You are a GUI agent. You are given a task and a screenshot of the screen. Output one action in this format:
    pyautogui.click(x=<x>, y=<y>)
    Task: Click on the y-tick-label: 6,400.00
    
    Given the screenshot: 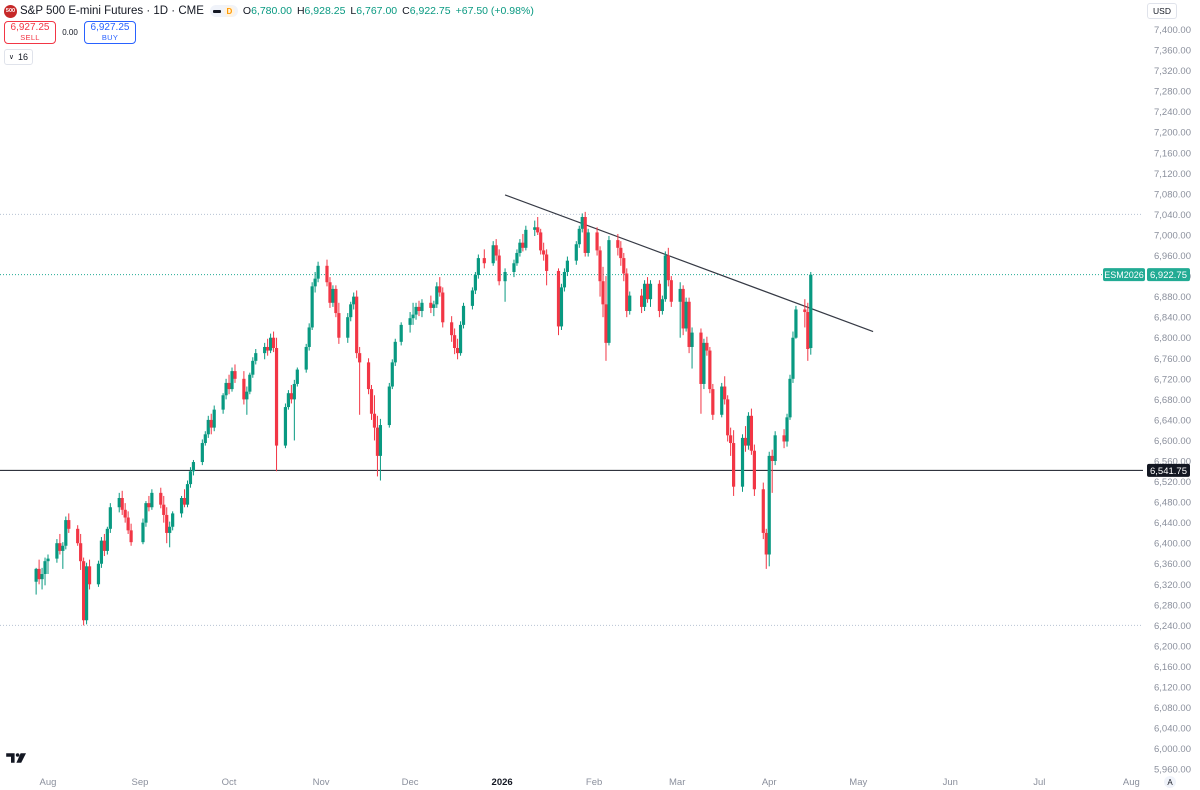 What is the action you would take?
    pyautogui.click(x=1172, y=544)
    